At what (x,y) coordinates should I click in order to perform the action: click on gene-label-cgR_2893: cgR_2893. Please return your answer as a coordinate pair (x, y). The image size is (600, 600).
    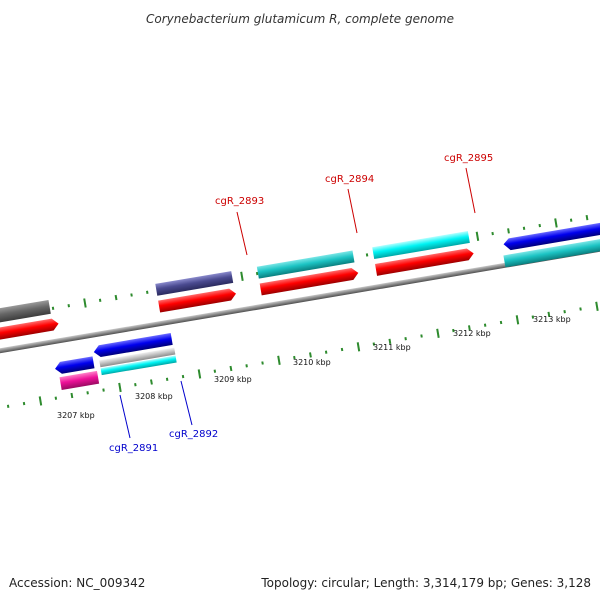
    Looking at the image, I should click on (239, 201).